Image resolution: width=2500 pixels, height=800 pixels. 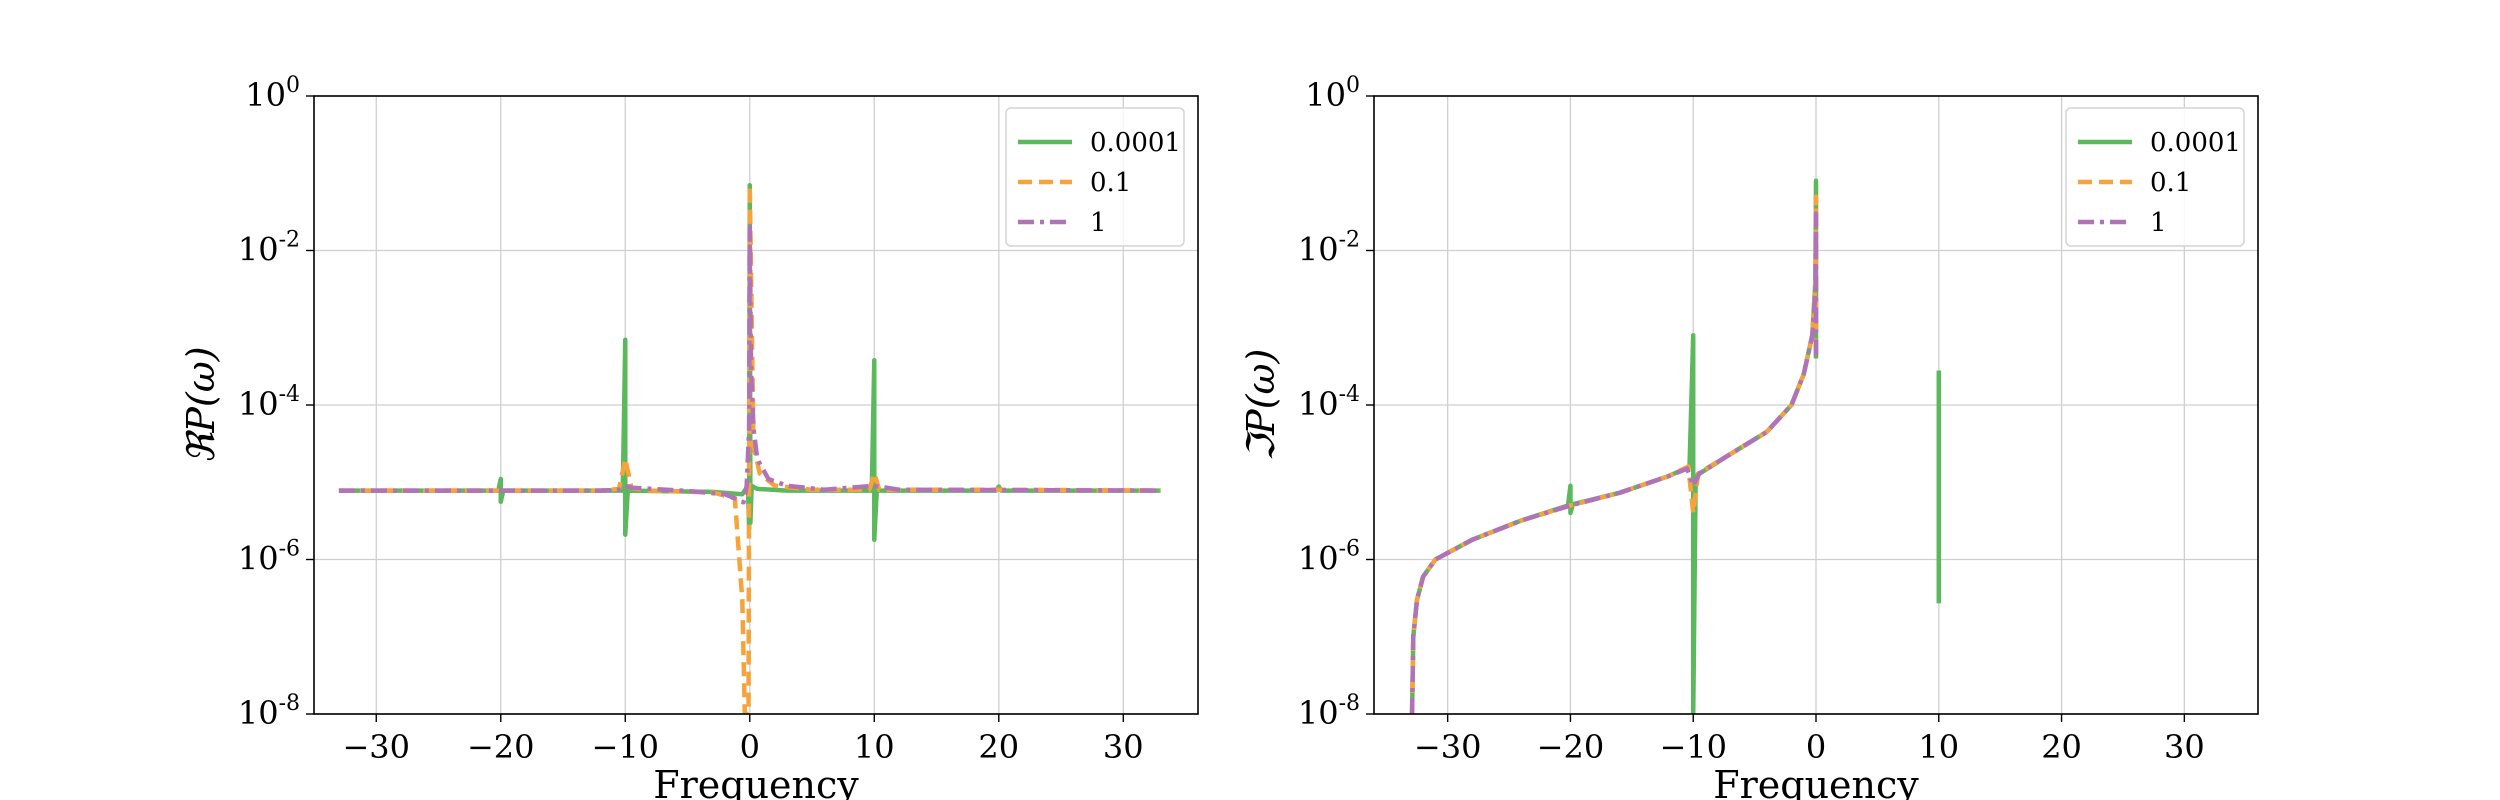 What do you see at coordinates (1261, 405) in the screenshot?
I see `y-axis-label: ℑP(ω)` at bounding box center [1261, 405].